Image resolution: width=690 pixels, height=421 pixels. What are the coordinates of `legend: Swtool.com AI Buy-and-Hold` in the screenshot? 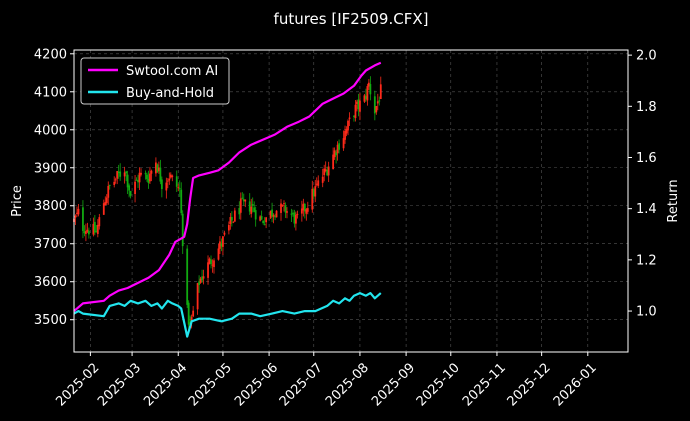 It's located at (155, 81).